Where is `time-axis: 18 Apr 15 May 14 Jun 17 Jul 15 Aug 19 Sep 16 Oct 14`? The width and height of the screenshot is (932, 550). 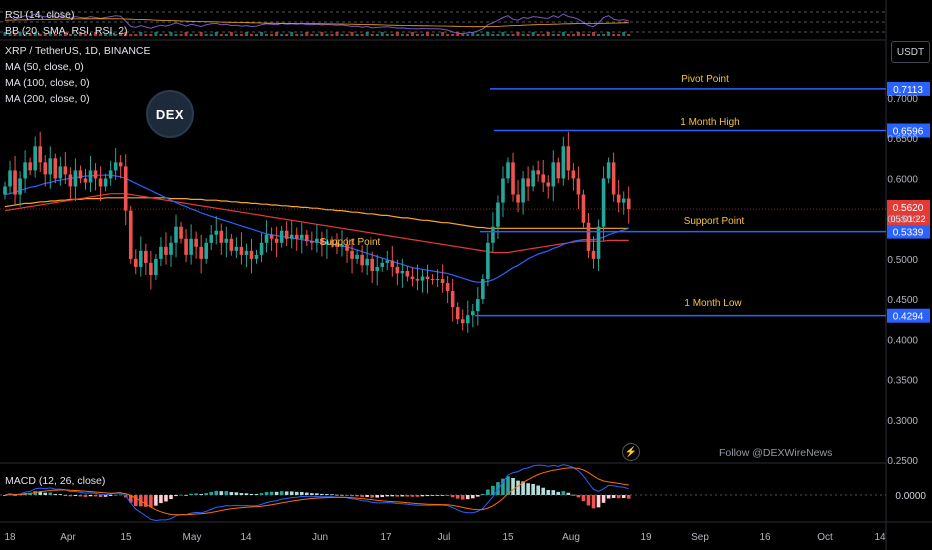 time-axis: 18 Apr 15 May 14 Jun 17 Jul 15 Aug 19 Sep 16 Oct 14 is located at coordinates (445, 537).